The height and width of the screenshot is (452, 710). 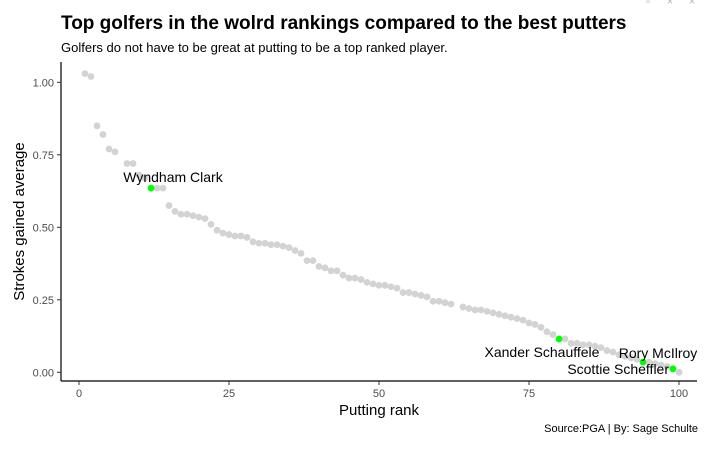 I want to click on x-tick-label: 75, so click(x=529, y=394).